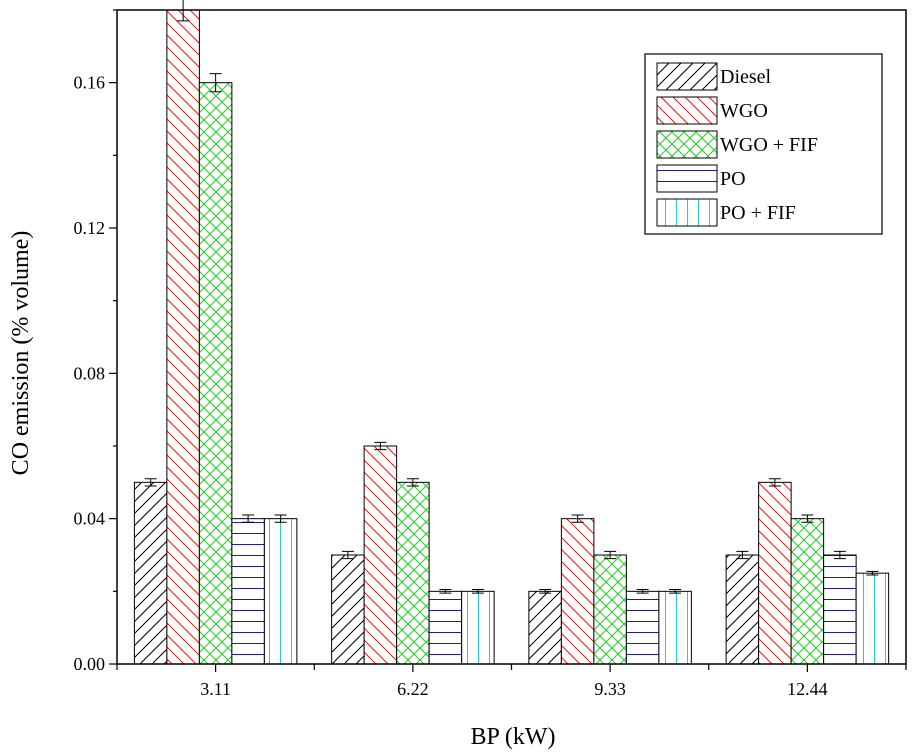 This screenshot has height=756, width=917. What do you see at coordinates (872, 573) in the screenshot?
I see `error-bar-po-fif-12.44` at bounding box center [872, 573].